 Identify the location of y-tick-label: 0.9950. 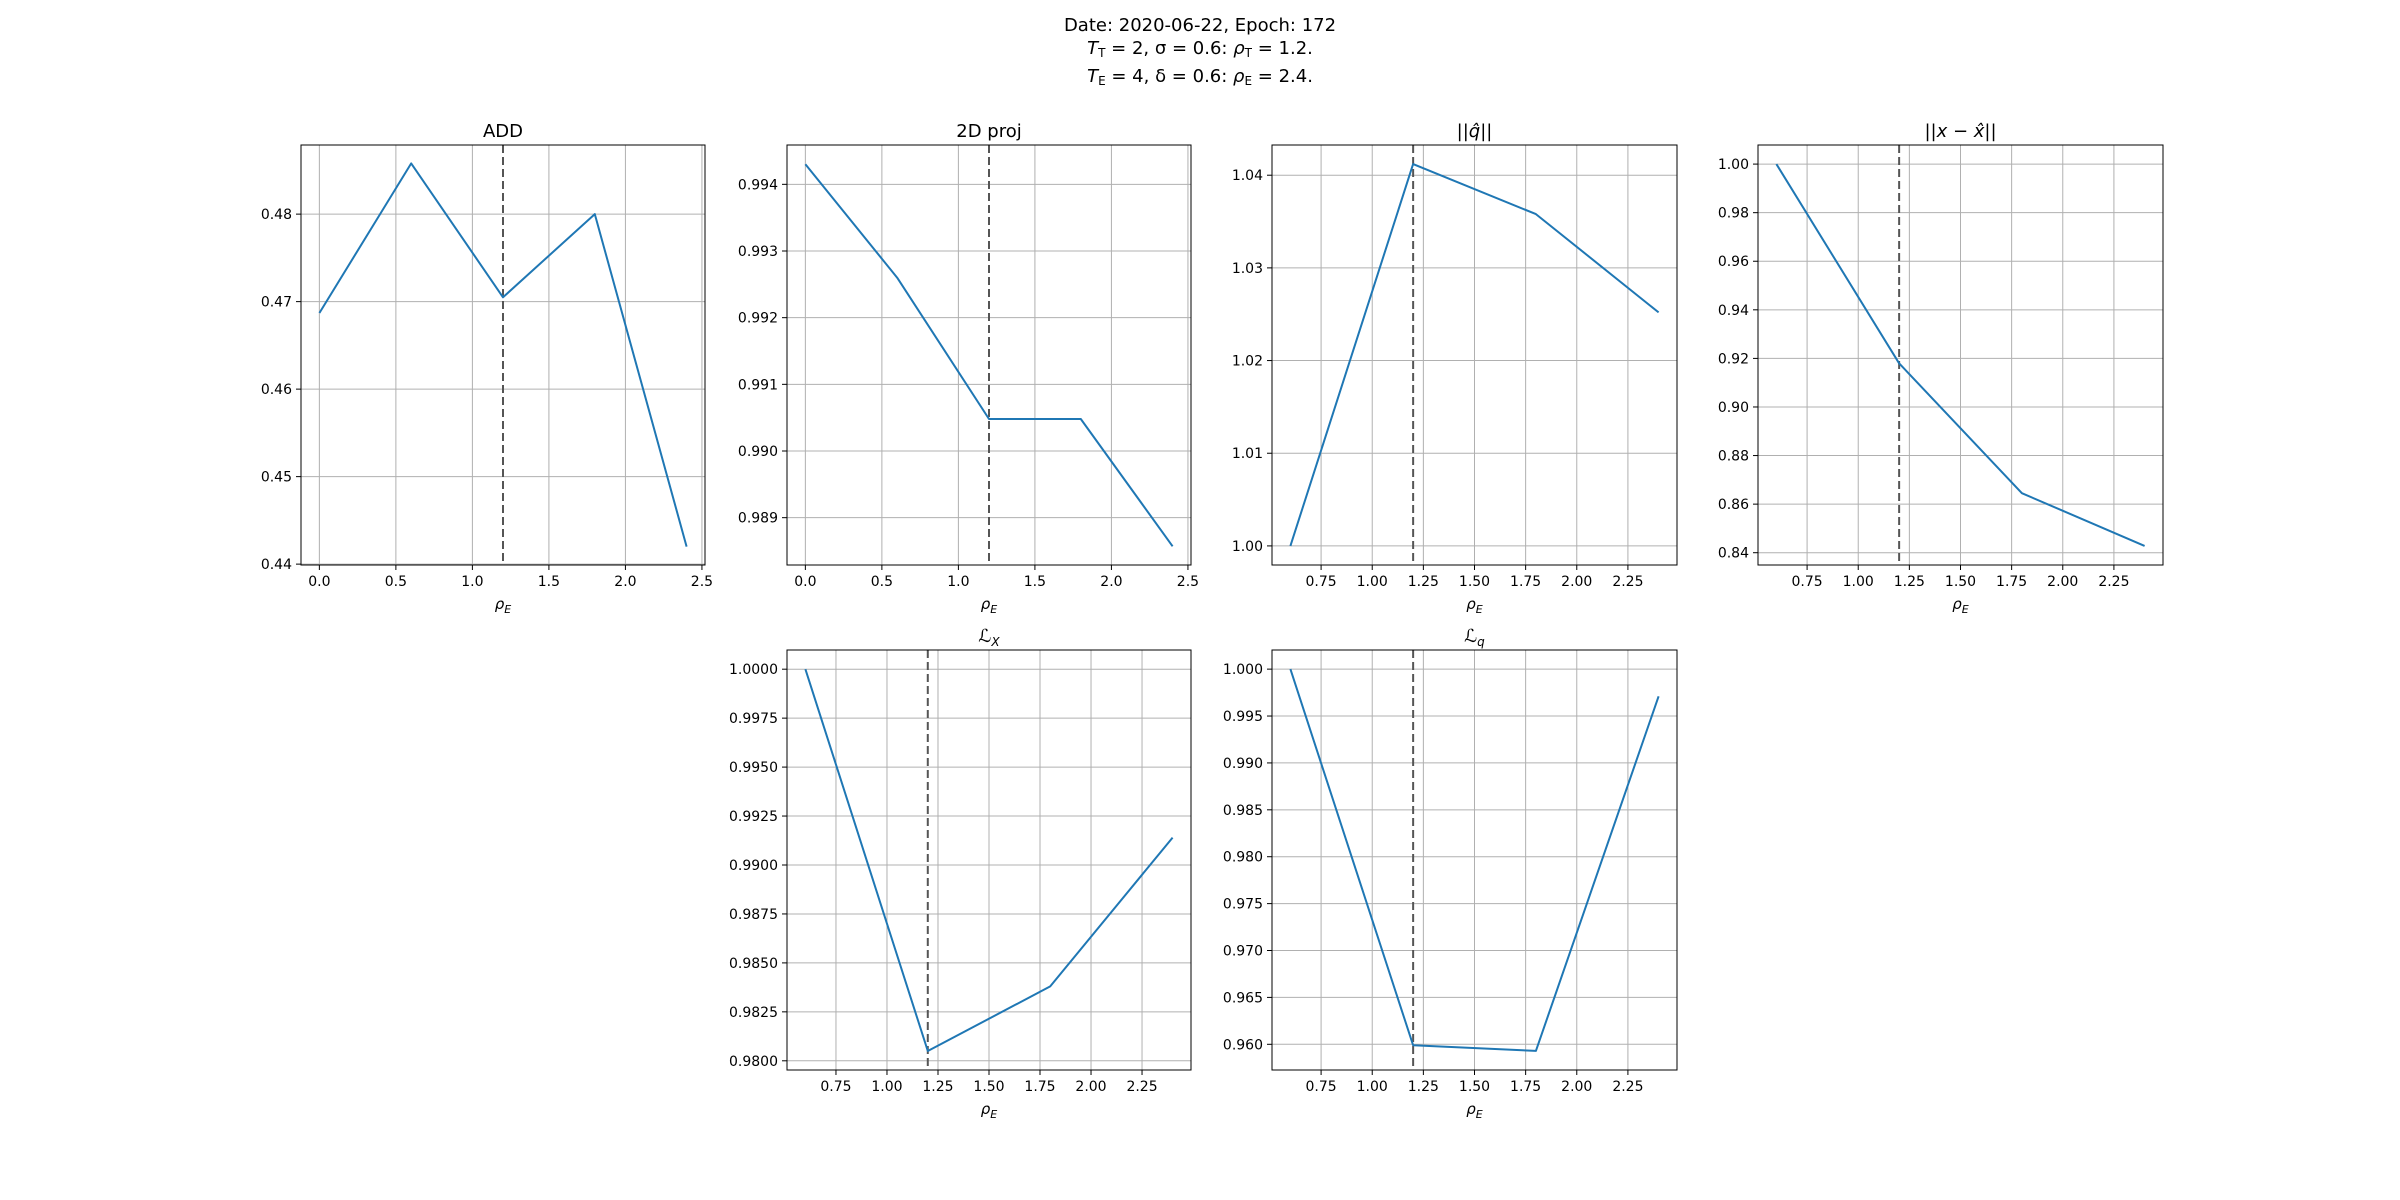
(753, 768).